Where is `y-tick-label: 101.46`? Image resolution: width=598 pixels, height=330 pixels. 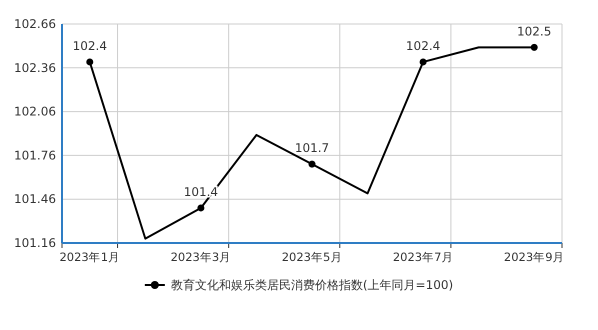 y-tick-label: 101.46 is located at coordinates (35, 199).